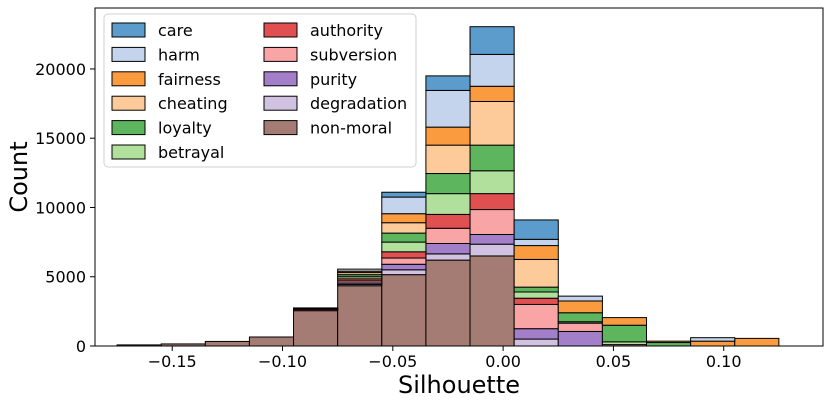  I want to click on legend-label: care, so click(175, 30).